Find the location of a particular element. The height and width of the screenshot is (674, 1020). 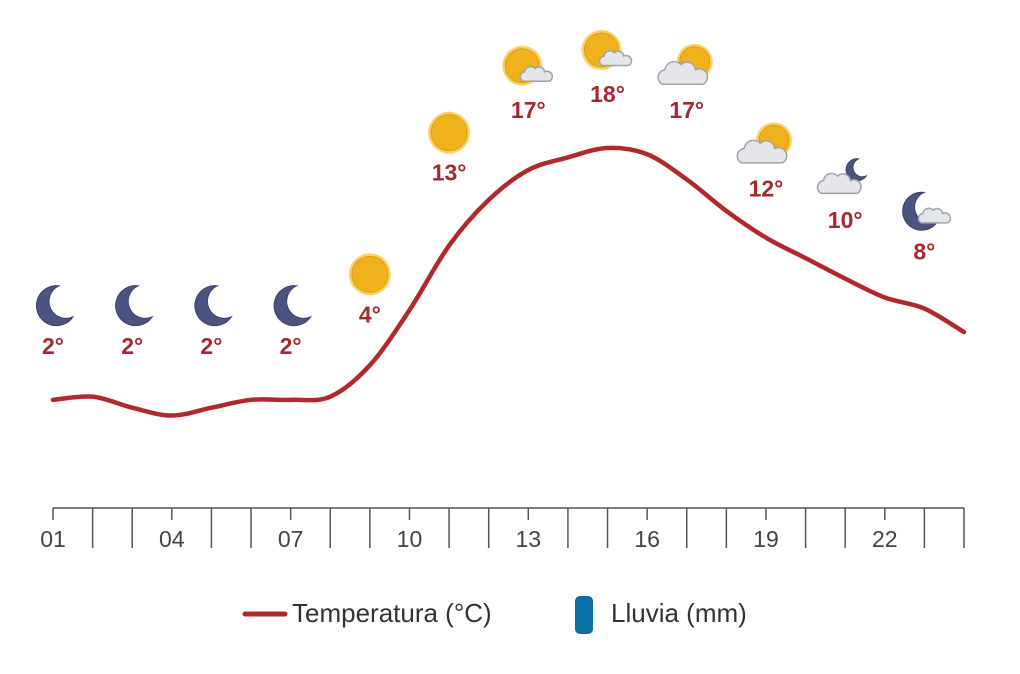

x-tick-label: 07 is located at coordinates (291, 539).